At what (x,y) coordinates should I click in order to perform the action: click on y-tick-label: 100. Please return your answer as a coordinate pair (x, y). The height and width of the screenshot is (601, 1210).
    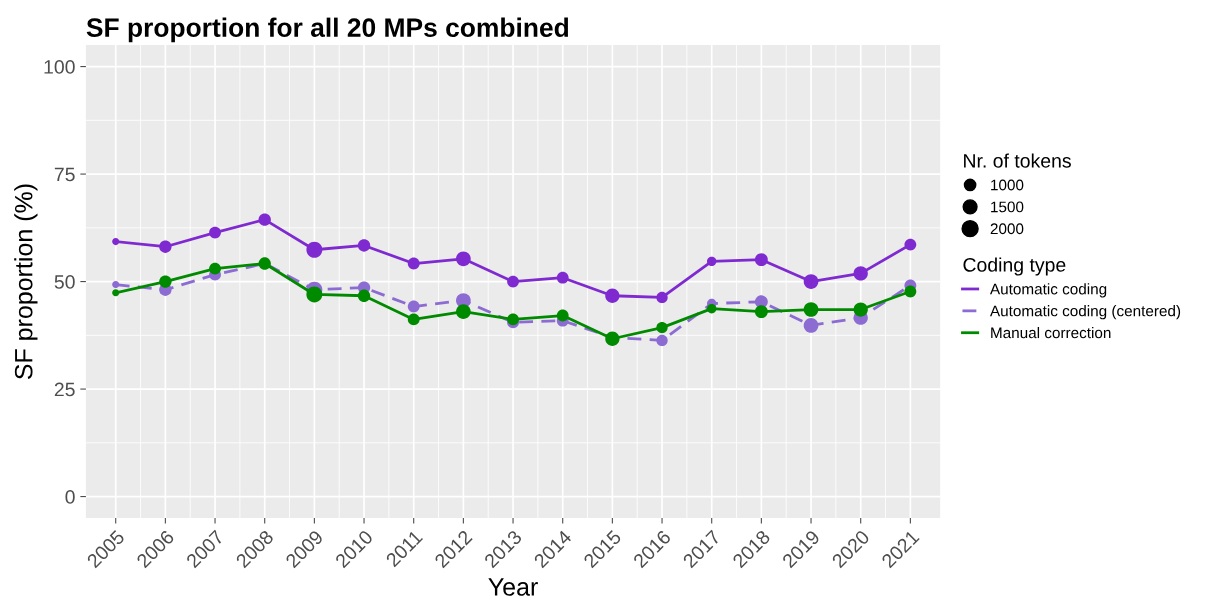
    Looking at the image, I should click on (59, 67).